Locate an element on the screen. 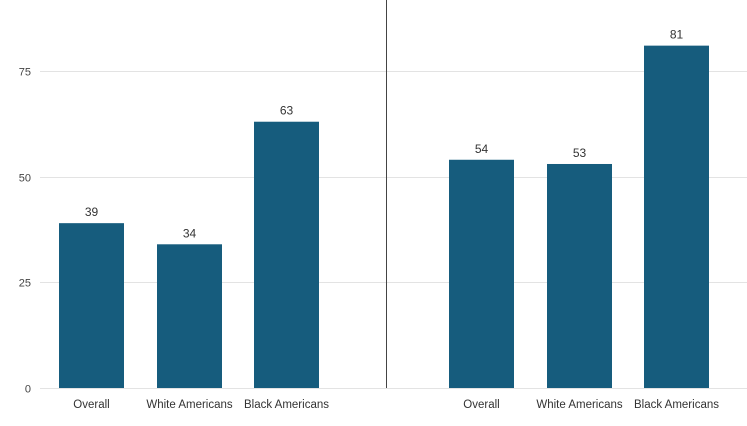 Image resolution: width=747 pixels, height=426 pixels. category-label-panel1-2: White Americans is located at coordinates (189, 405).